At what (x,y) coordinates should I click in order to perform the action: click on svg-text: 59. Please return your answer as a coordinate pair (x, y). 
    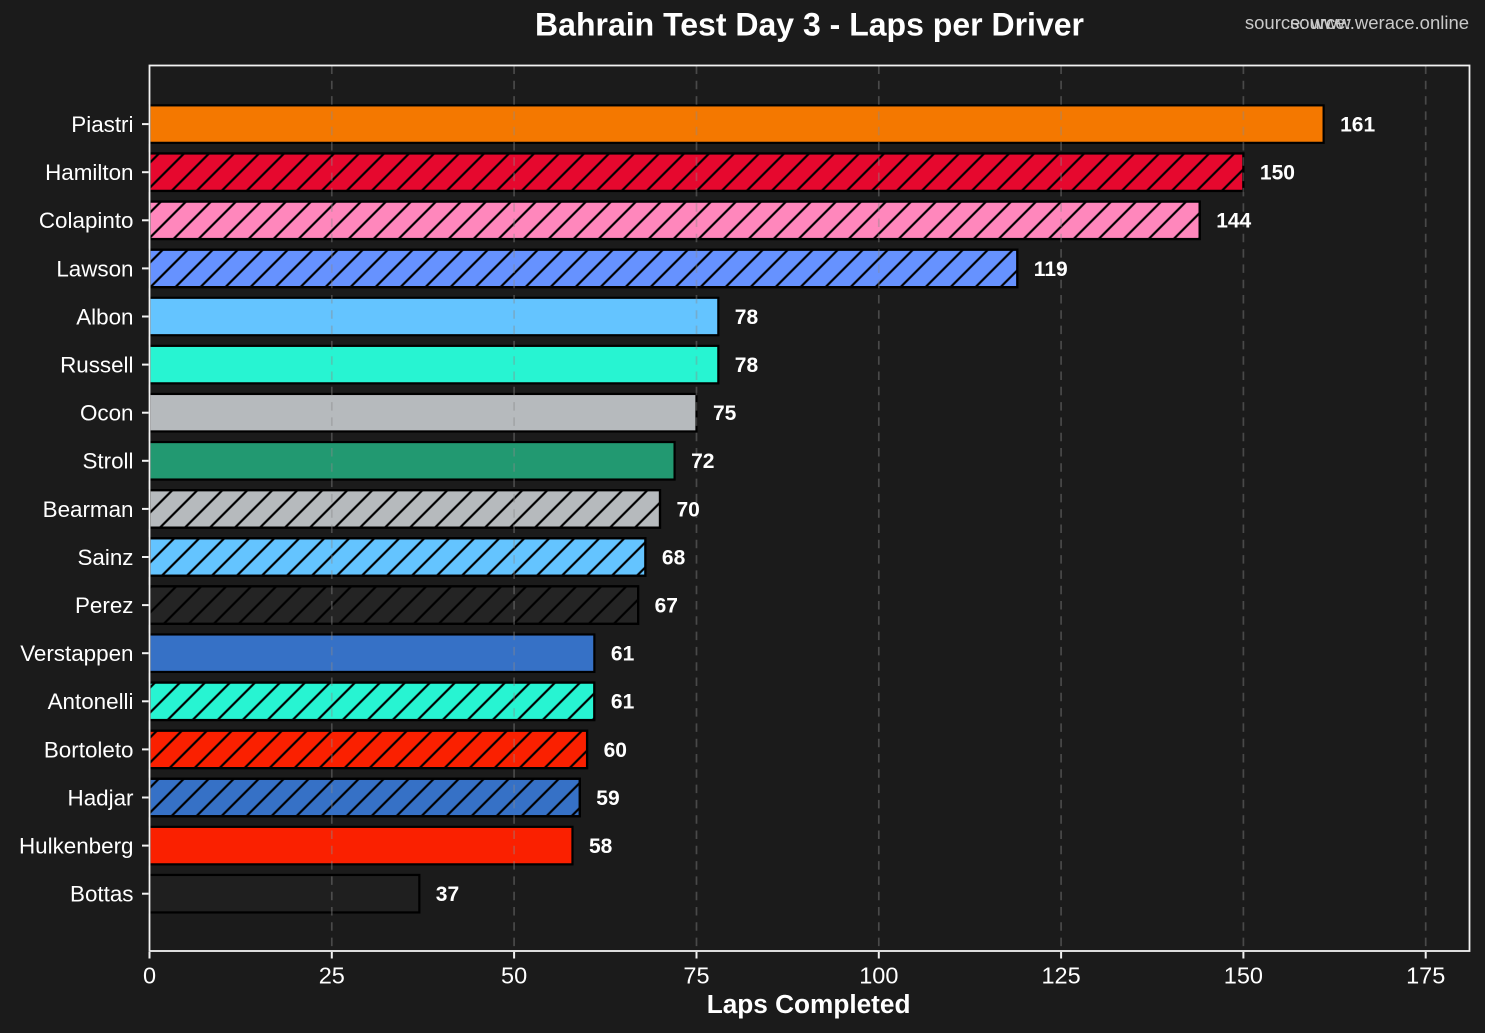
    Looking at the image, I should click on (607, 798).